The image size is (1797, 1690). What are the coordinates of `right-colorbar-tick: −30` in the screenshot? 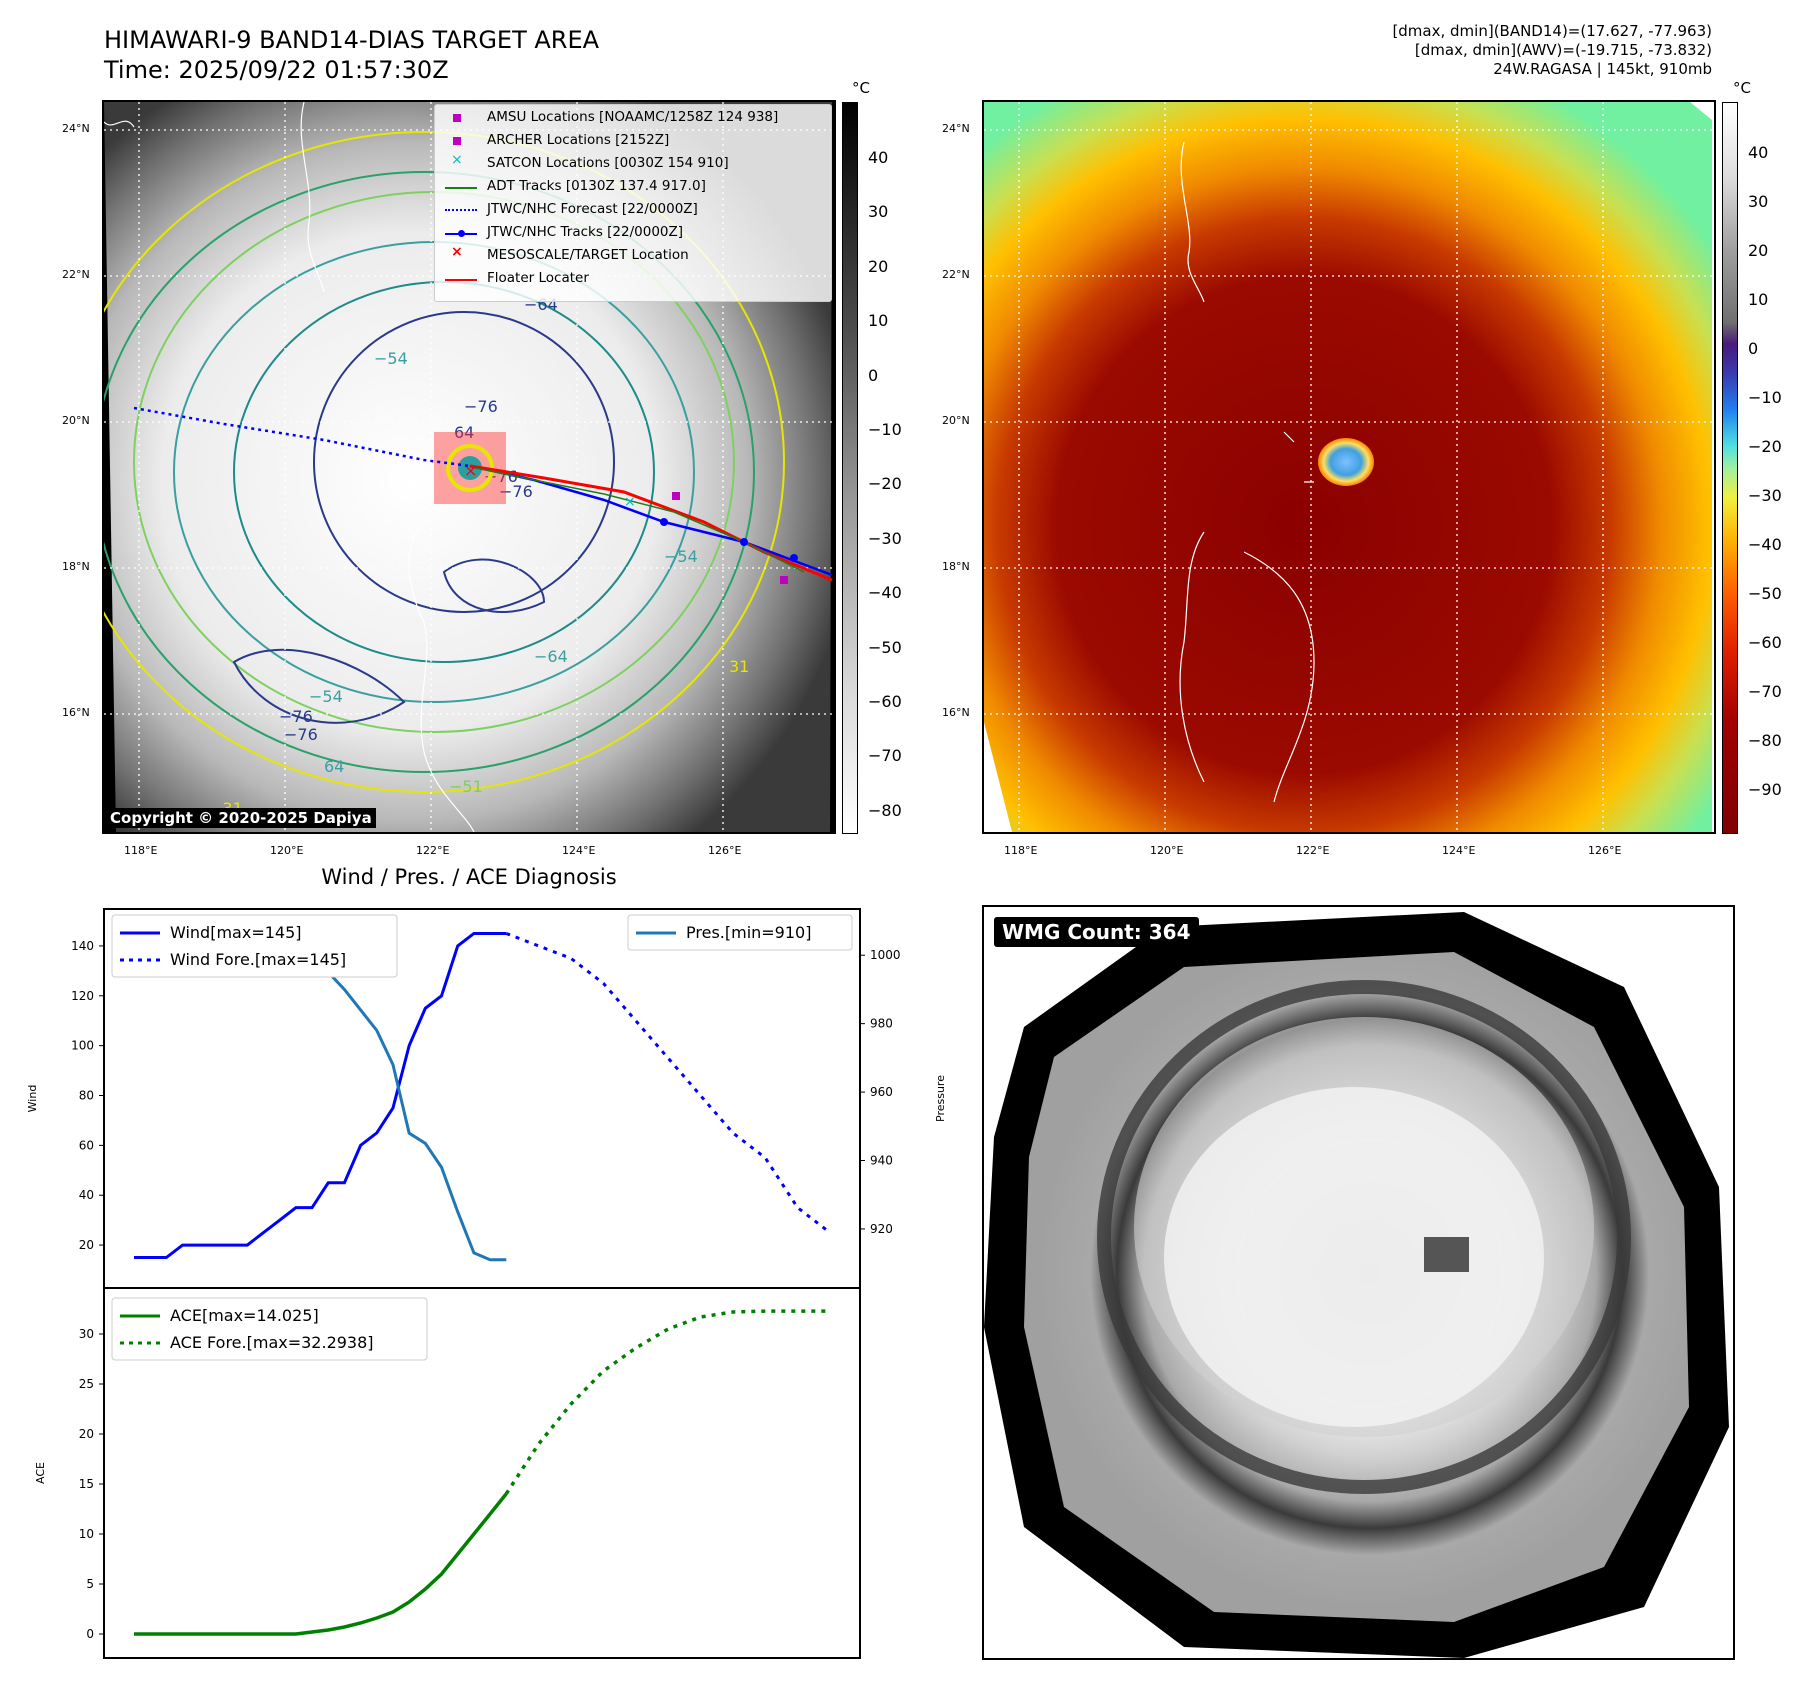 It's located at (1765, 495).